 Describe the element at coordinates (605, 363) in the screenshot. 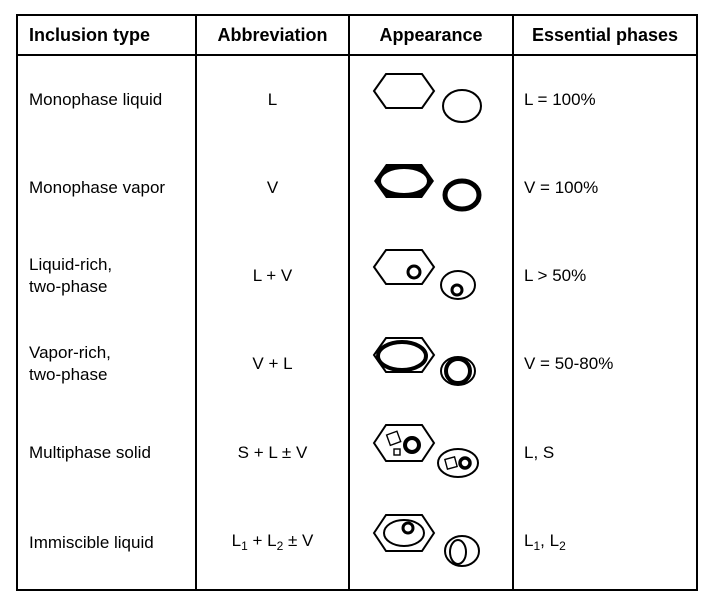

I see `essential-phases-cell: V = 50-80%` at that location.